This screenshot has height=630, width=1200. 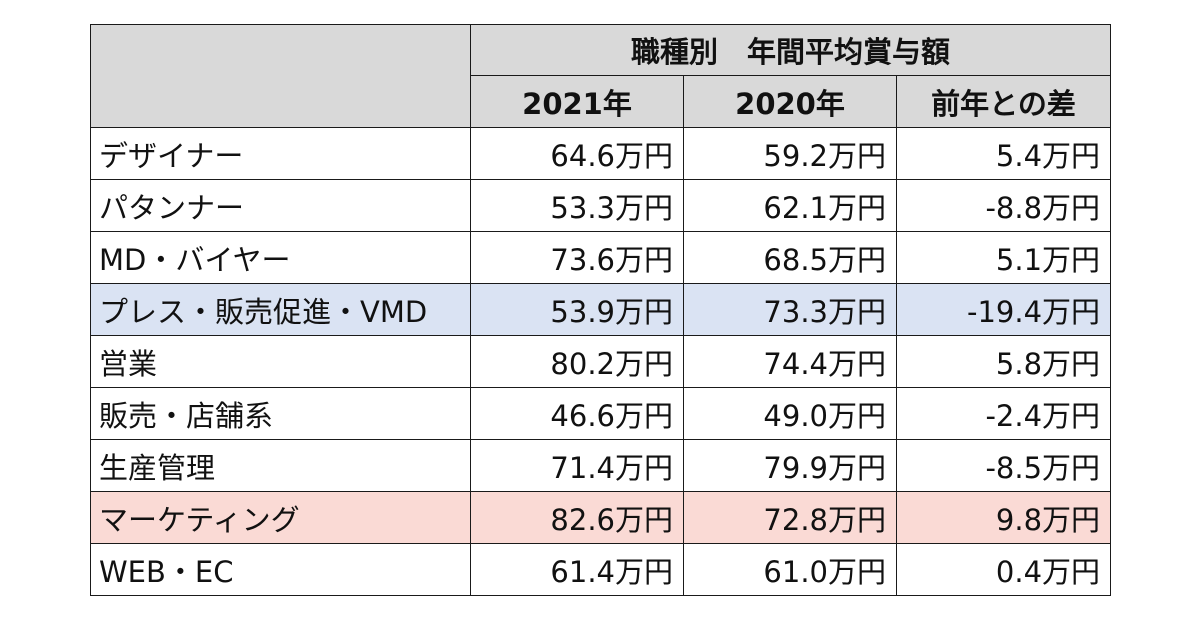 What do you see at coordinates (790, 465) in the screenshot?
I see `value-2020-cell: 79.9万円` at bounding box center [790, 465].